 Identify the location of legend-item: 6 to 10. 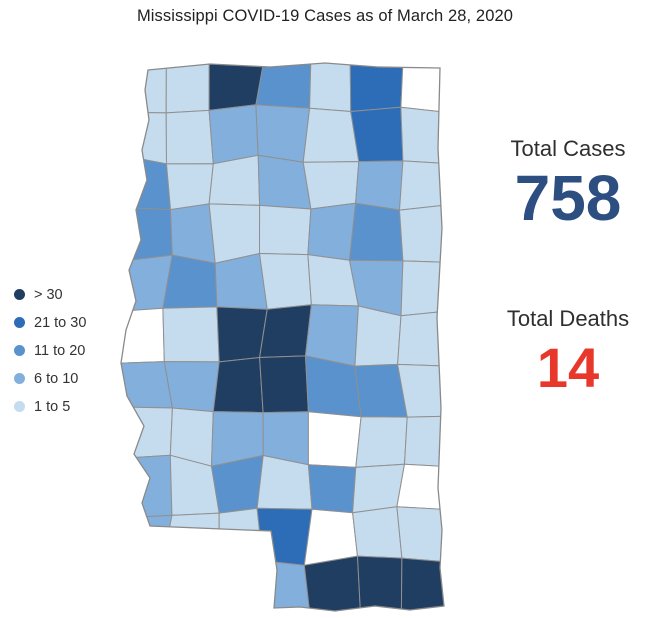
(50, 378).